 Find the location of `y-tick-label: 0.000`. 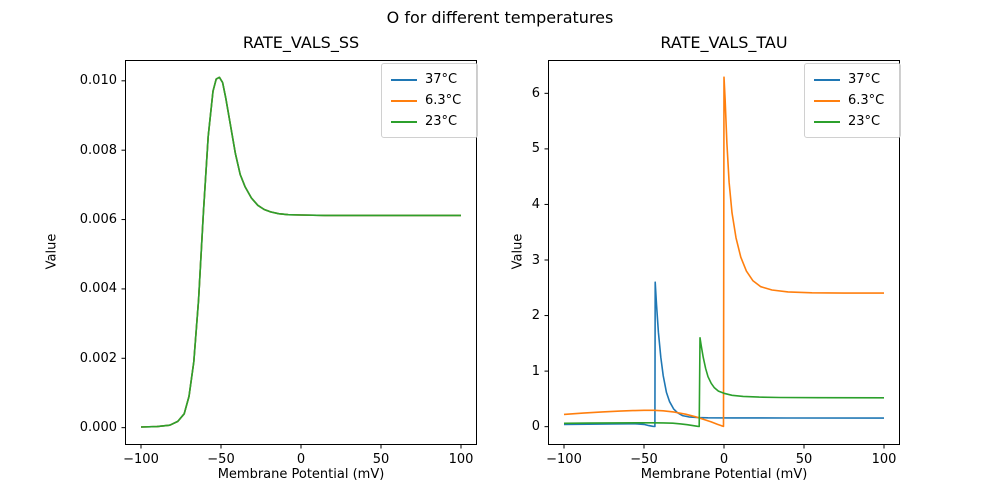

y-tick-label: 0.000 is located at coordinates (98, 428).